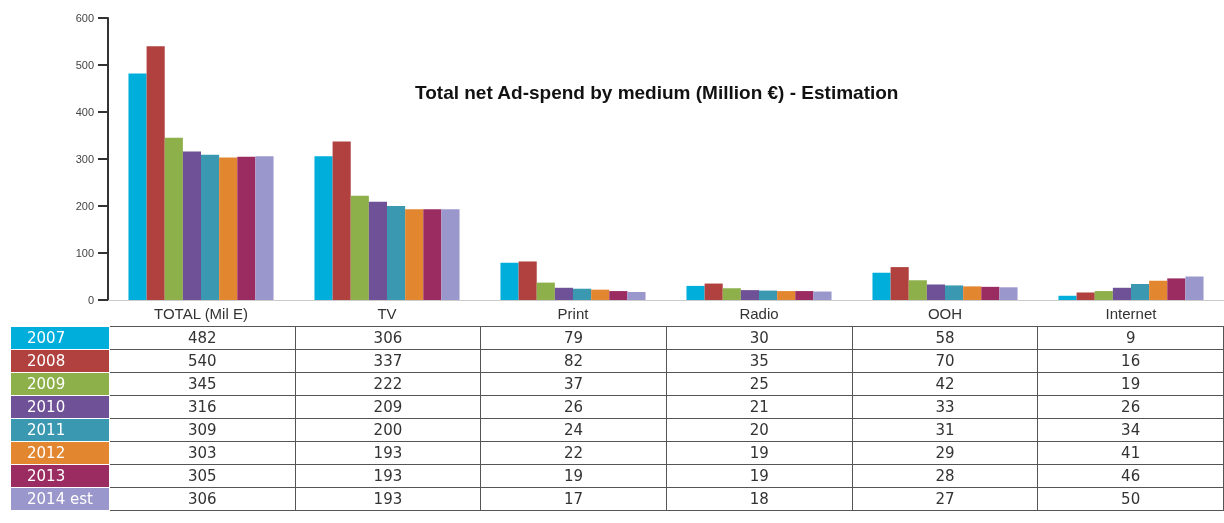 The width and height of the screenshot is (1224, 523). I want to click on data-label: 200, so click(388, 430).